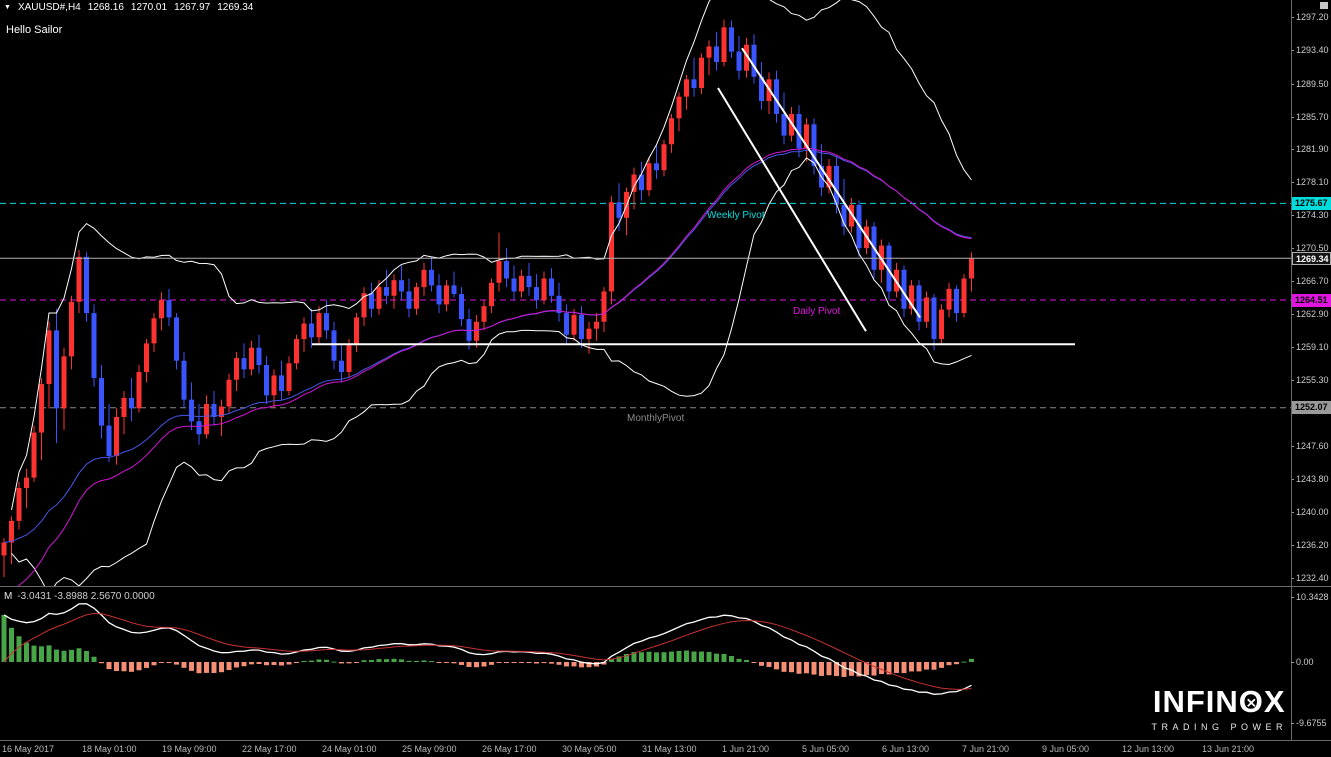 This screenshot has height=757, width=1331. Describe the element at coordinates (1312, 116) in the screenshot. I see `price-tick-label: 1285.70` at that location.